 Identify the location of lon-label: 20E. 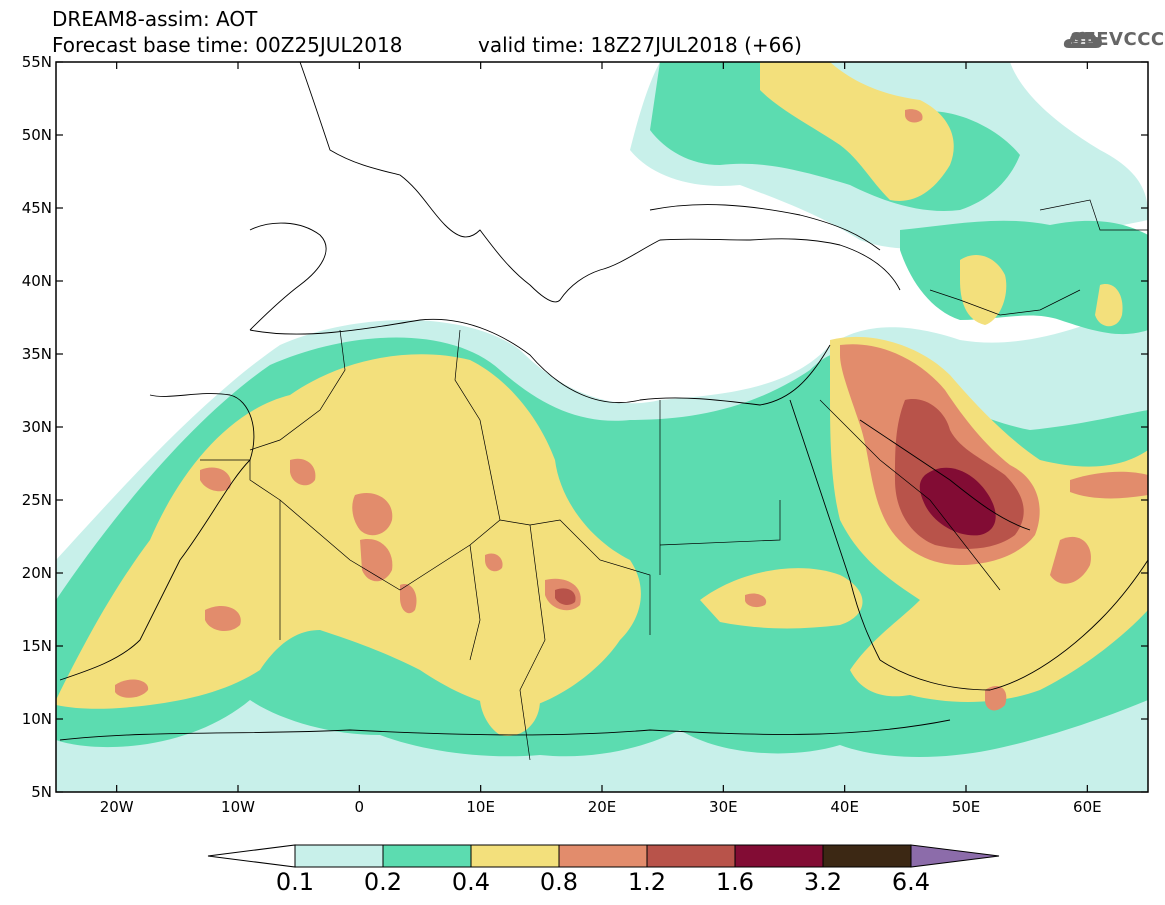
(602, 807).